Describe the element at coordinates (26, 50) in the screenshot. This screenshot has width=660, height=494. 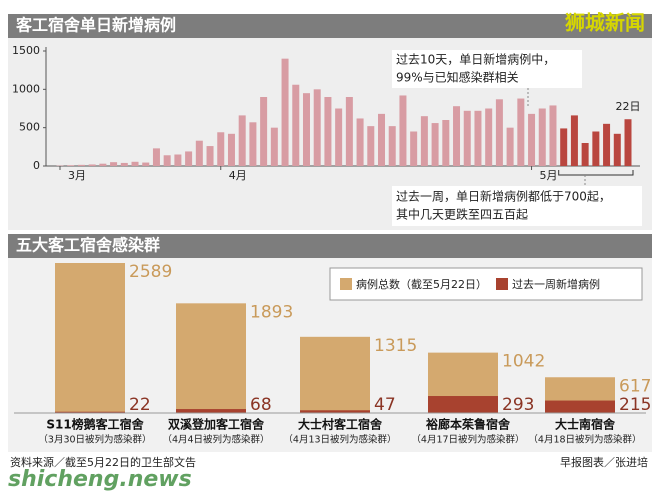
I see `y-tick-label: 1500` at that location.